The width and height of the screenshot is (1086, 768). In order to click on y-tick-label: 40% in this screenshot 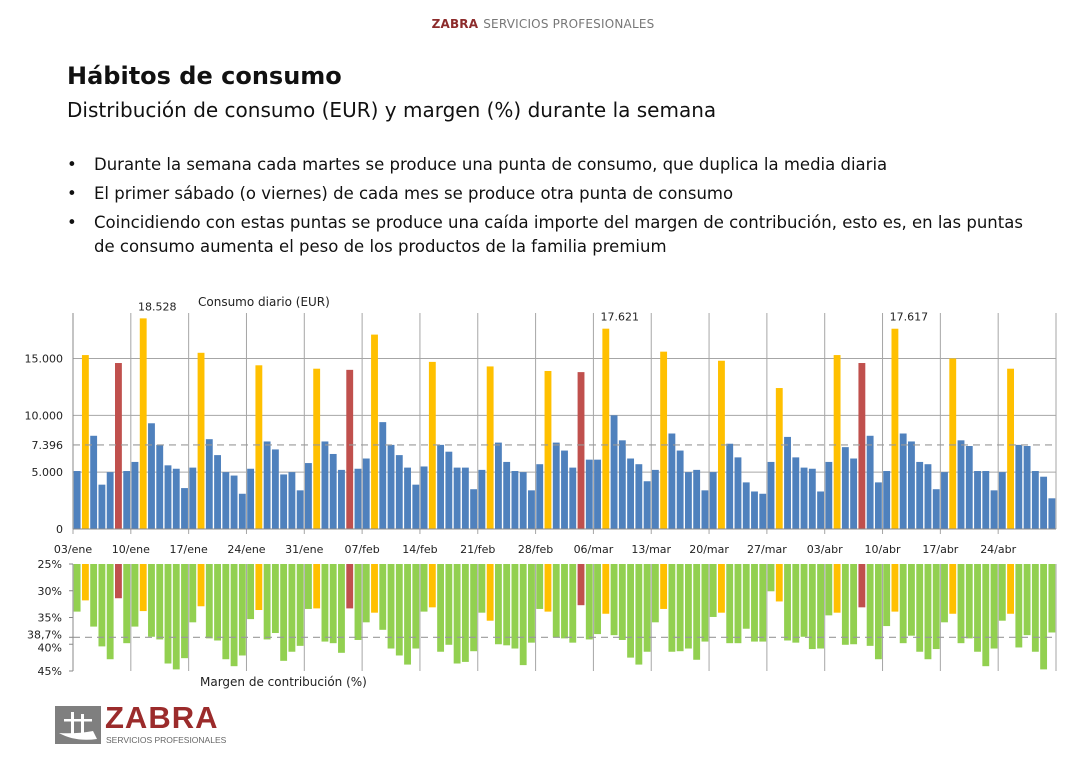, I will do `click(50, 647)`.